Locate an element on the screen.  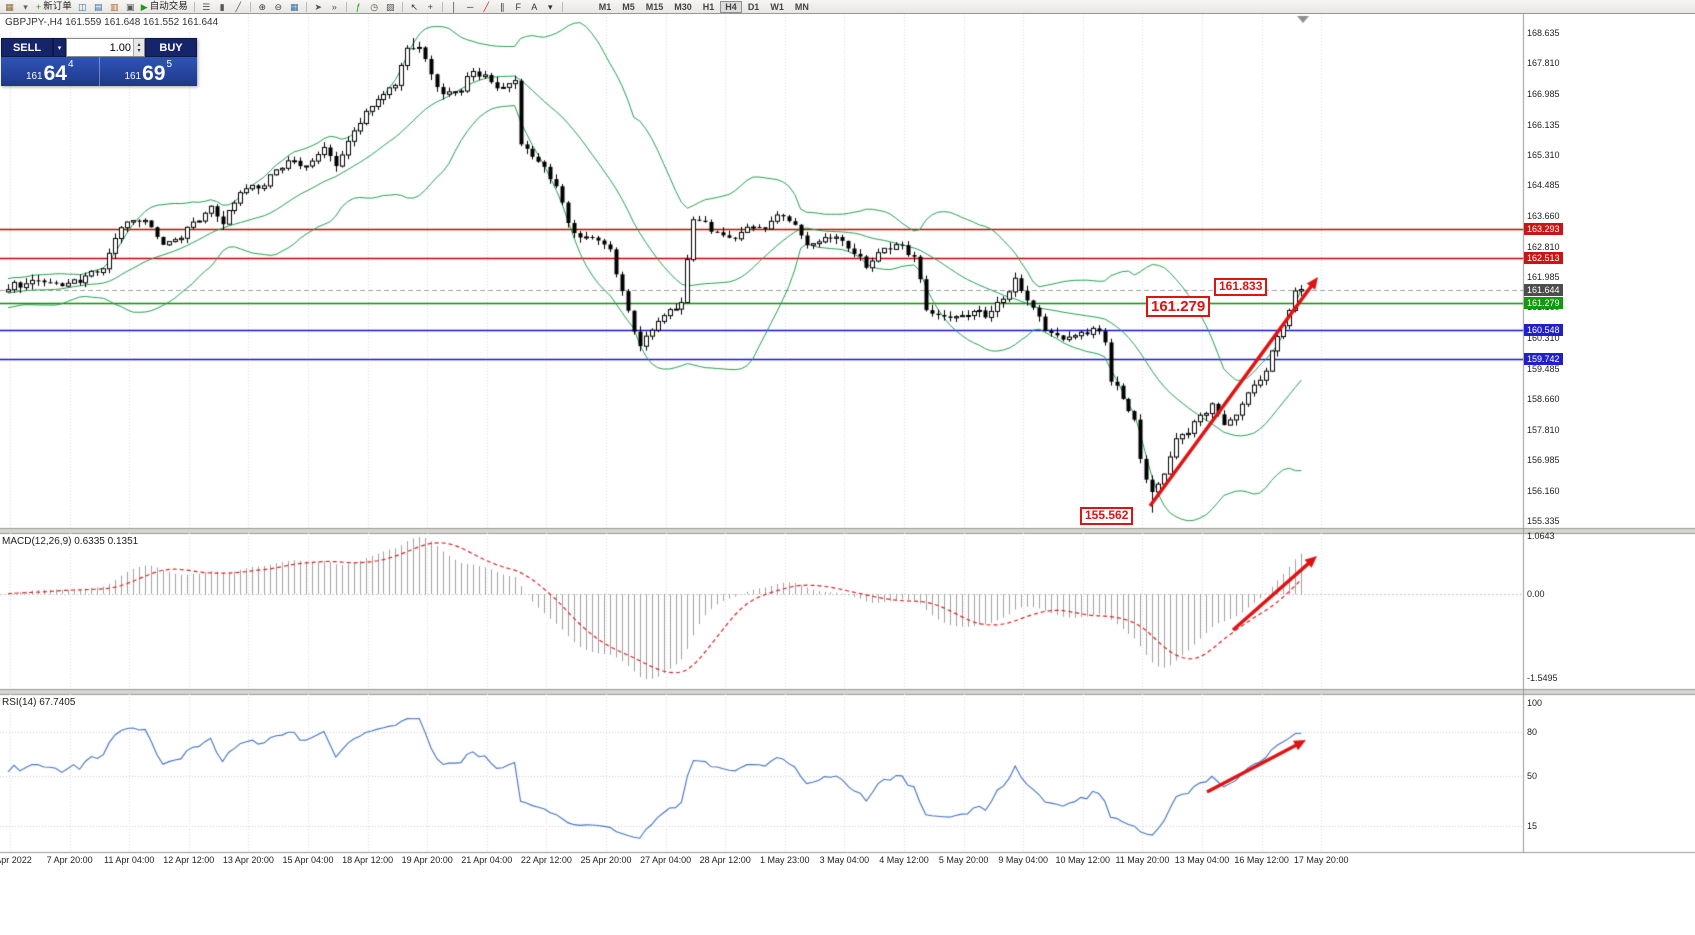
time-axis-label: 19 Apr 20:00 is located at coordinates (427, 860).